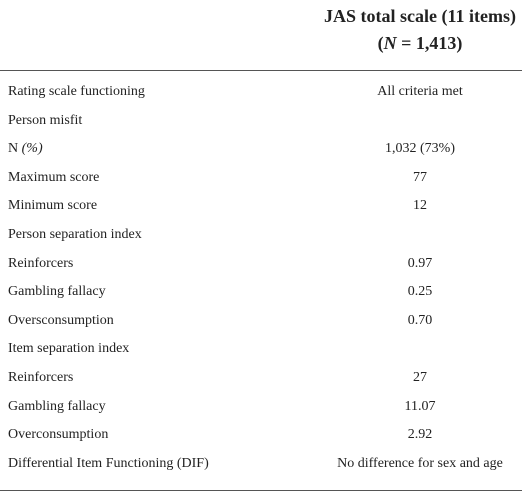 This screenshot has width=522, height=492. Describe the element at coordinates (261, 70) in the screenshot. I see `header-rule` at that location.